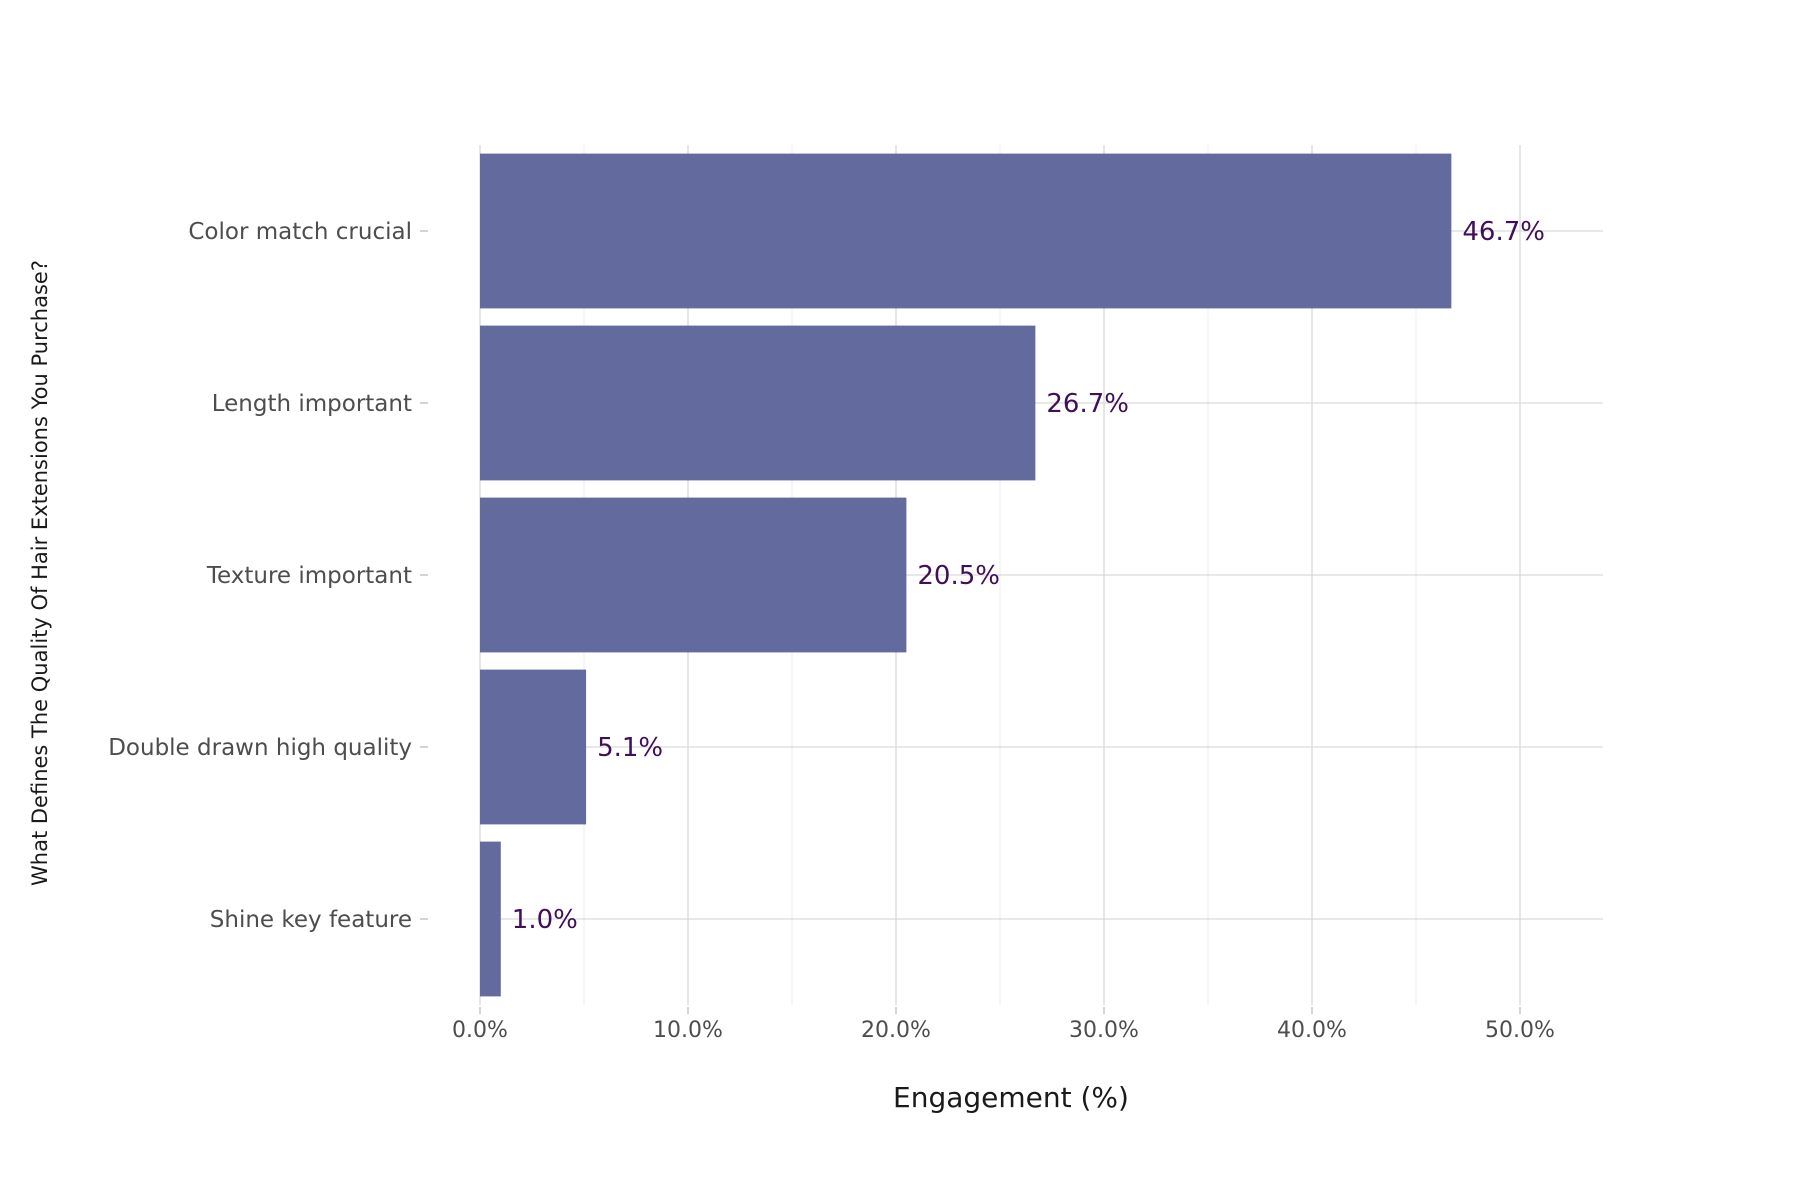  What do you see at coordinates (896, 1030) in the screenshot?
I see `x-tick-label: 20.0%` at bounding box center [896, 1030].